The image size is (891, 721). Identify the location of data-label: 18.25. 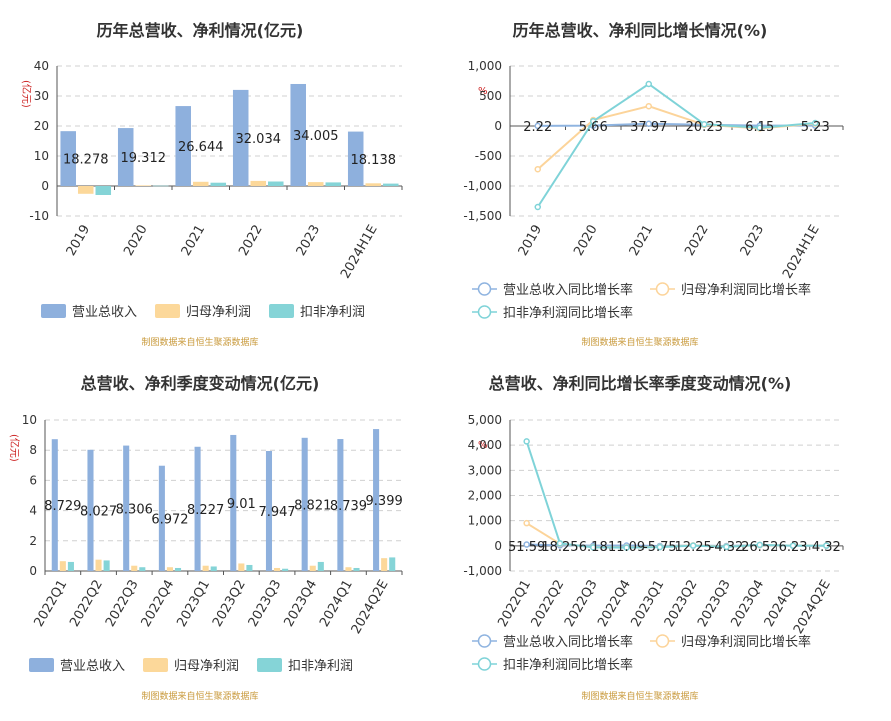
(559, 547).